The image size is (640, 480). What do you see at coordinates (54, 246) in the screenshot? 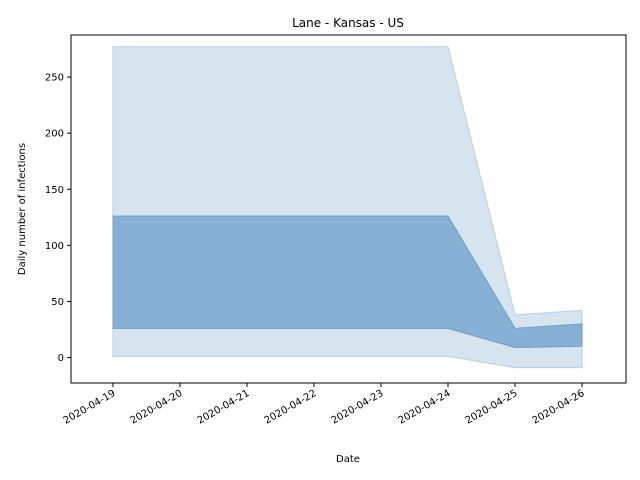
I see `y-tick-label: 100` at bounding box center [54, 246].